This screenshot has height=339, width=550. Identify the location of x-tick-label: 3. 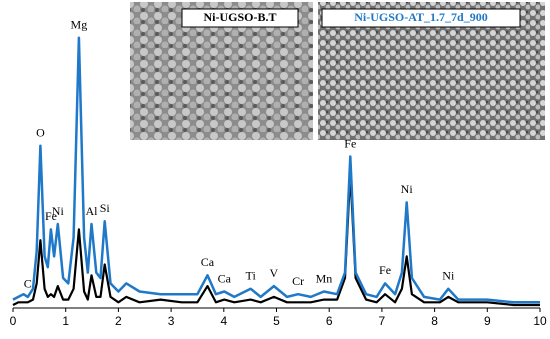
(171, 321).